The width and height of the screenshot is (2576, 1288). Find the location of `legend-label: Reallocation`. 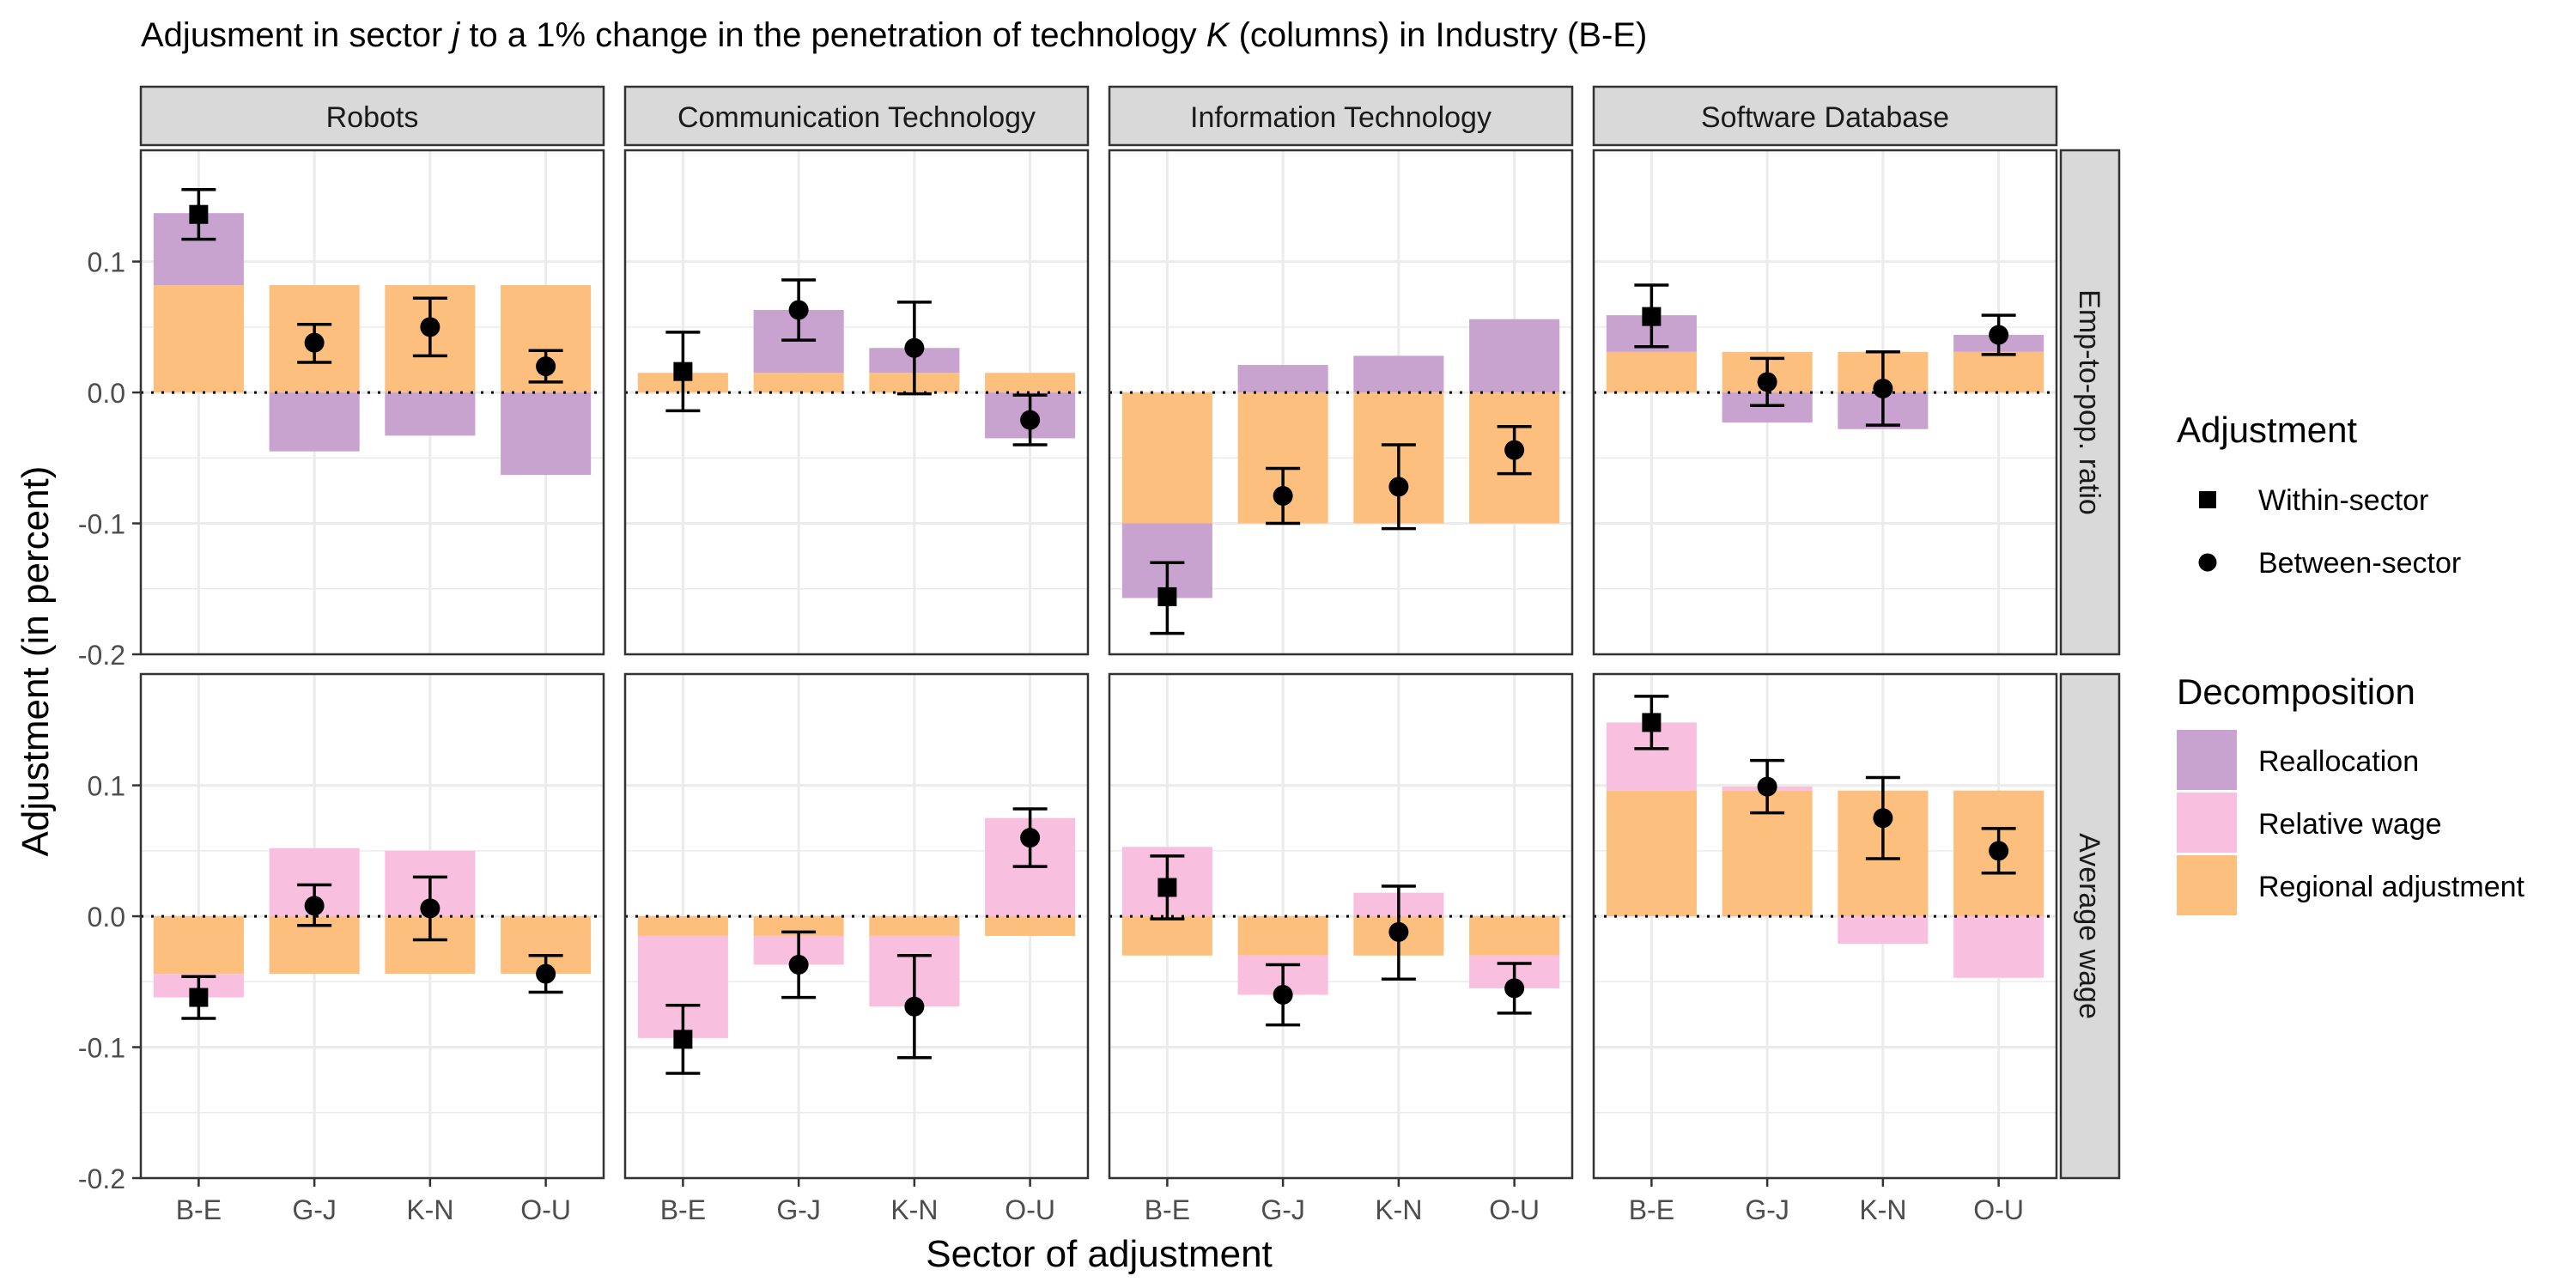

legend-label: Reallocation is located at coordinates (2339, 761).